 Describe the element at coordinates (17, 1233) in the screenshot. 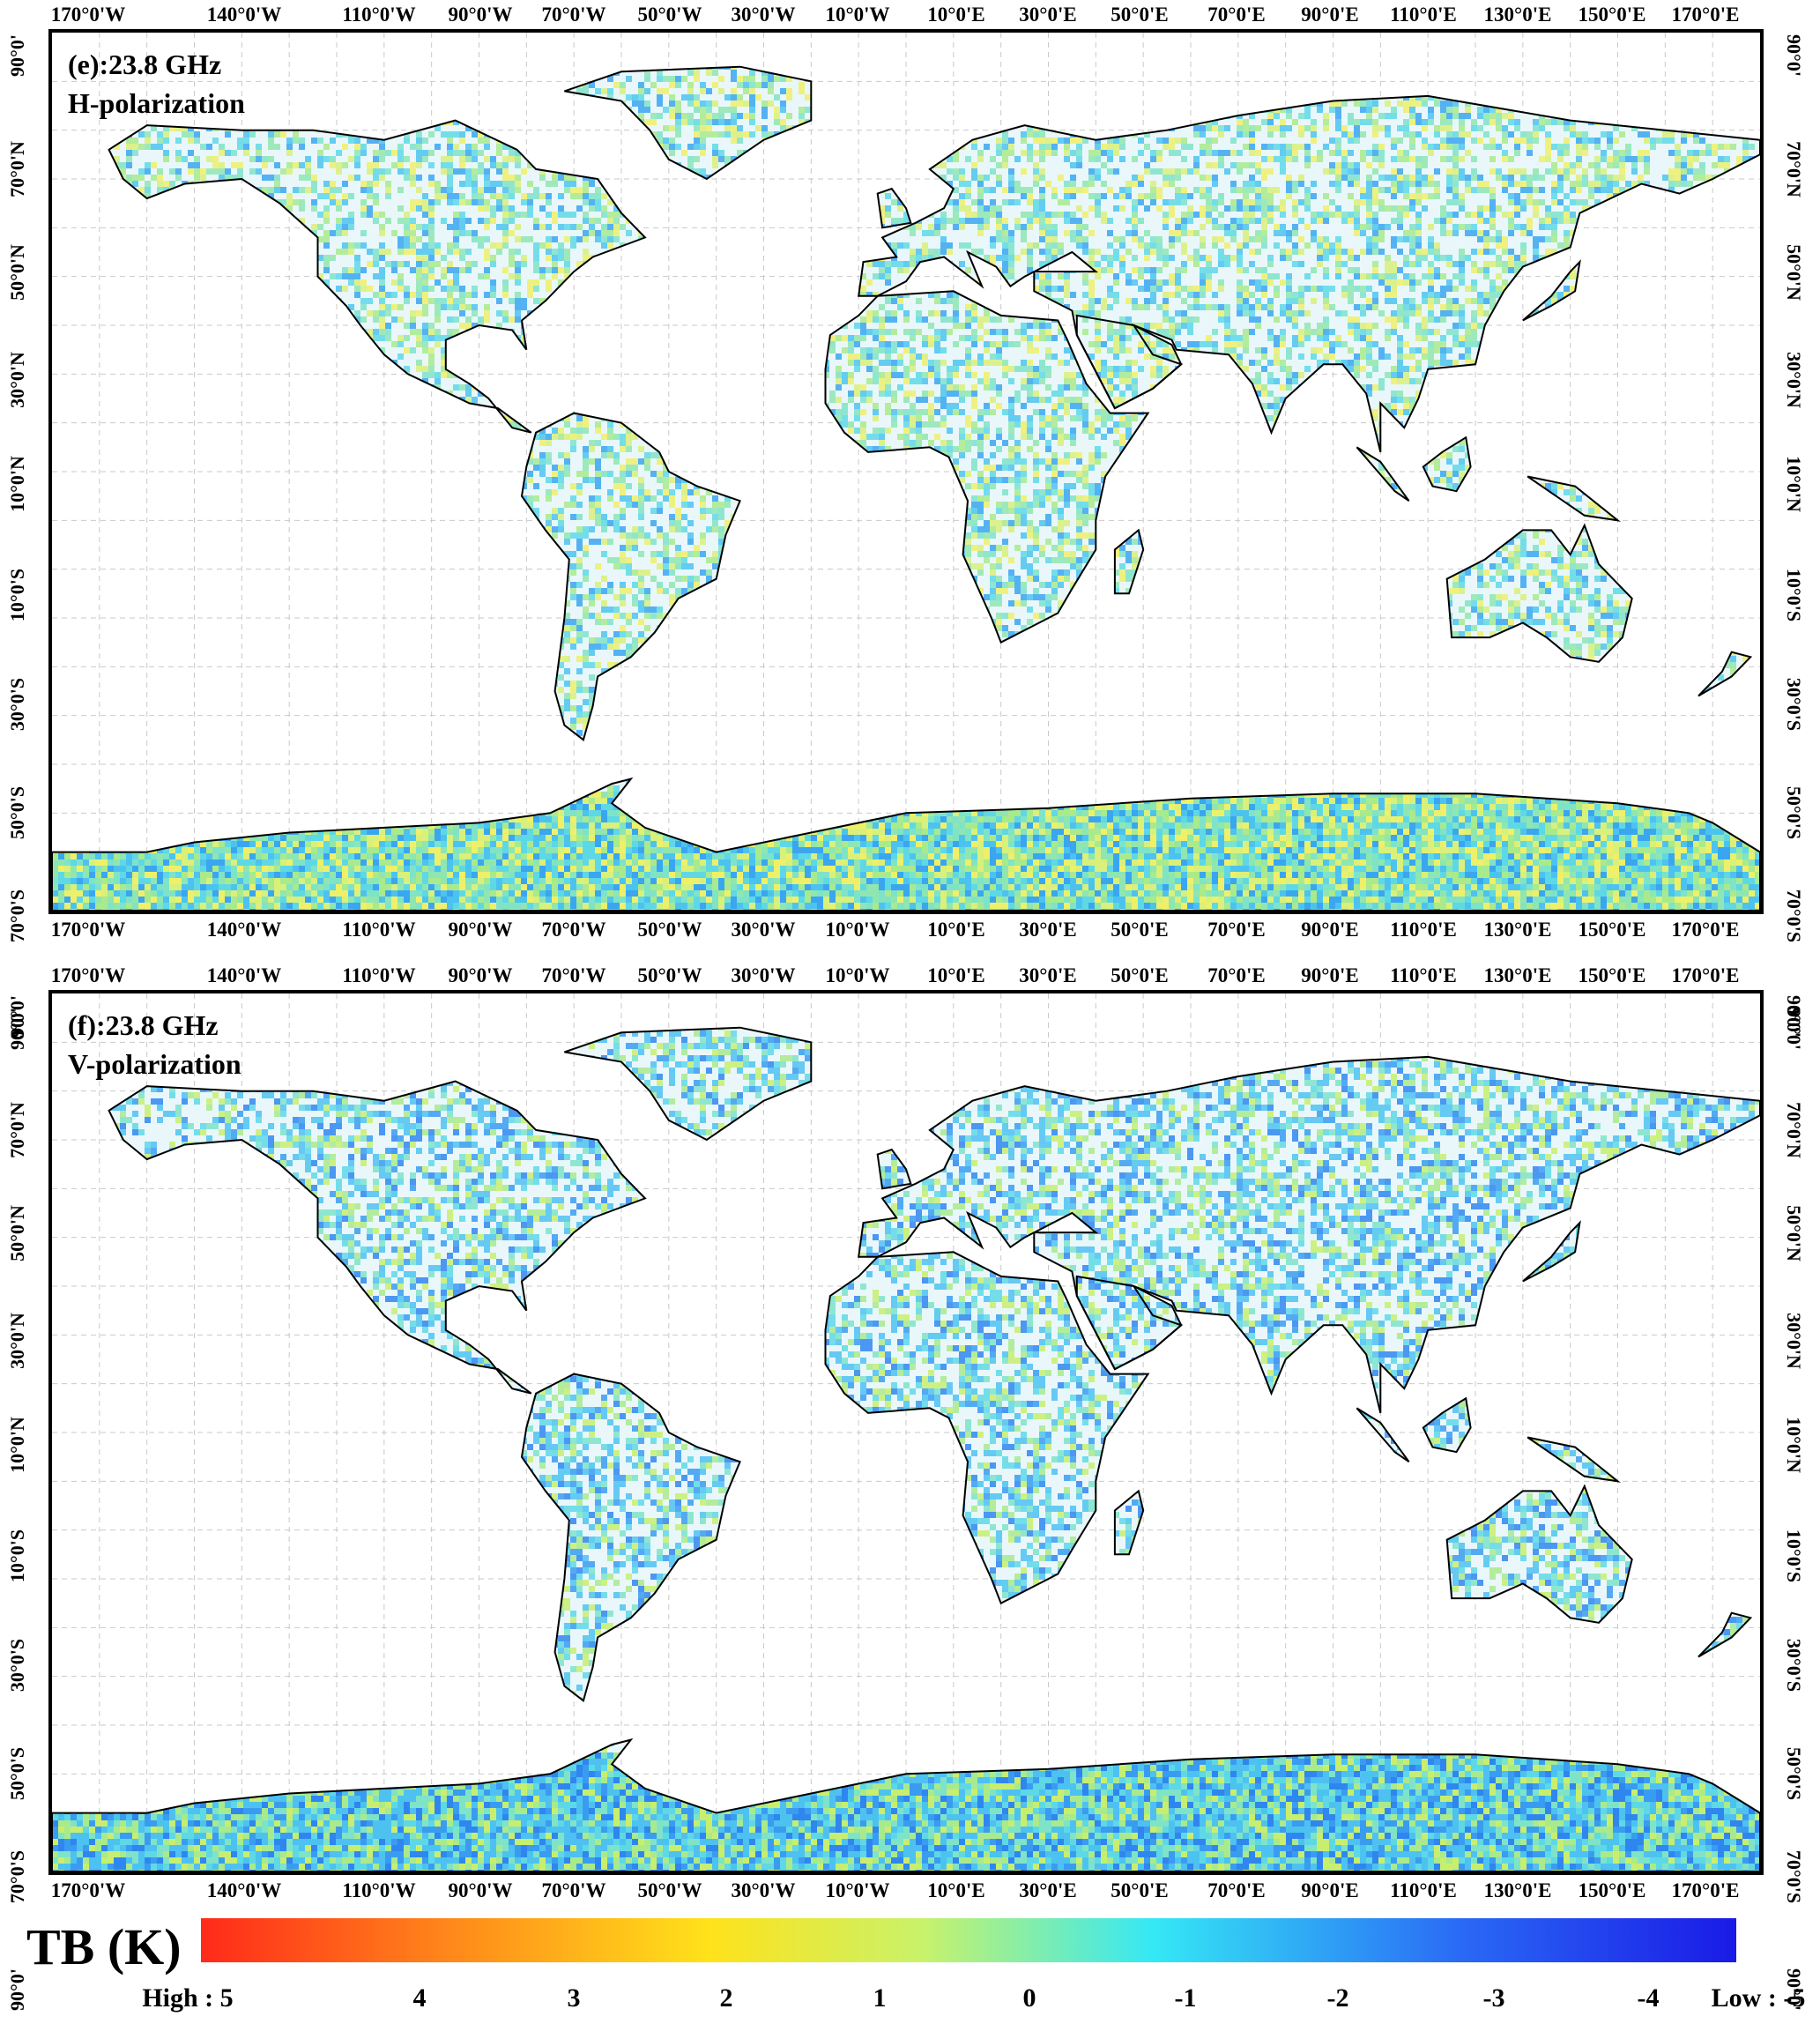

I see `lat-tick-left: 50°0'N` at that location.